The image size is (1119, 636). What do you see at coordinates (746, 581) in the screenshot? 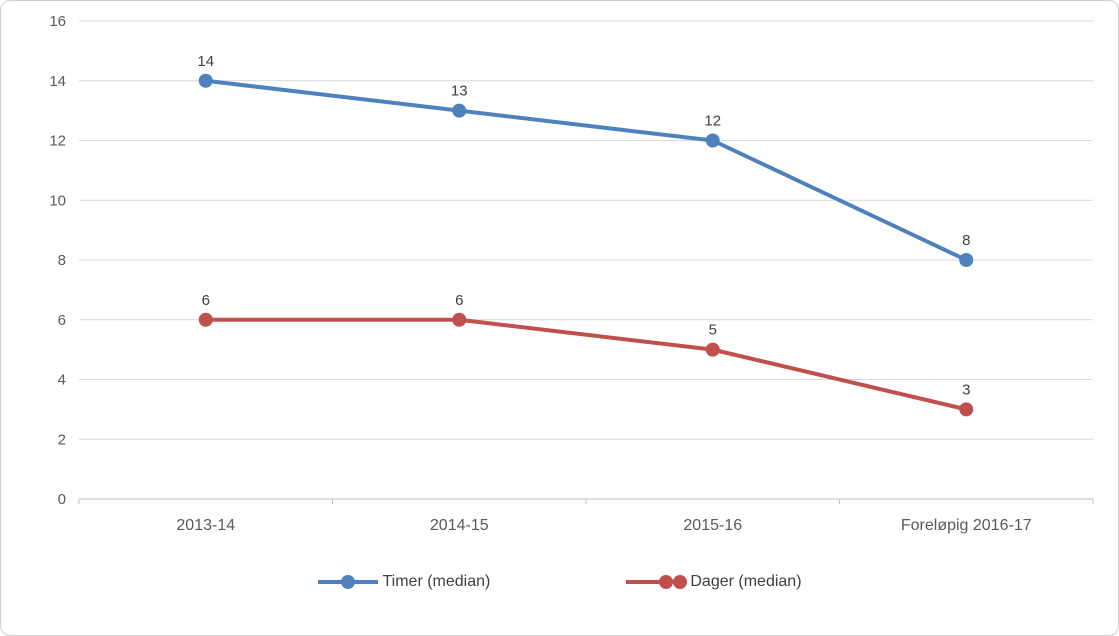
I see `legend-label-dager-median: Dager (median)` at bounding box center [746, 581].